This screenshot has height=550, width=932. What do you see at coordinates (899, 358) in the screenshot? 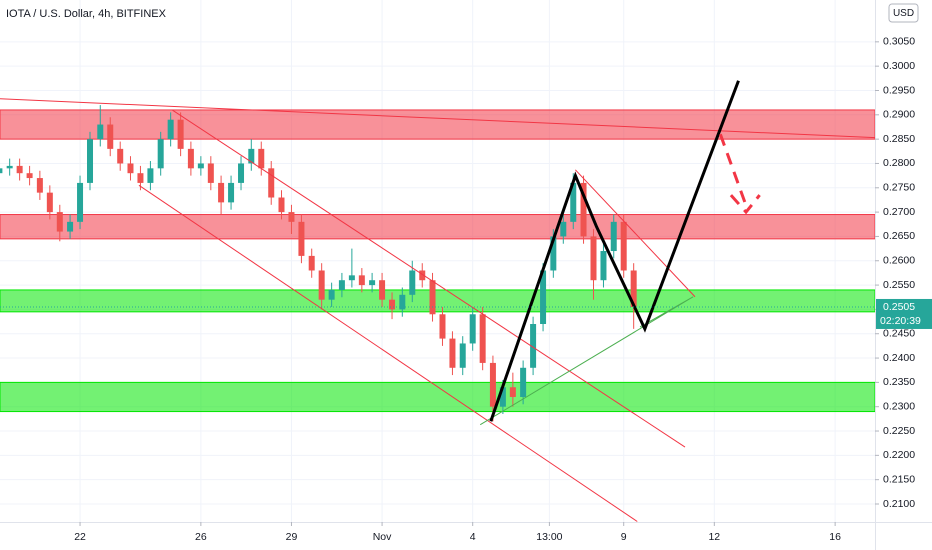
I see `y-tick-label: 0.2400` at bounding box center [899, 358].